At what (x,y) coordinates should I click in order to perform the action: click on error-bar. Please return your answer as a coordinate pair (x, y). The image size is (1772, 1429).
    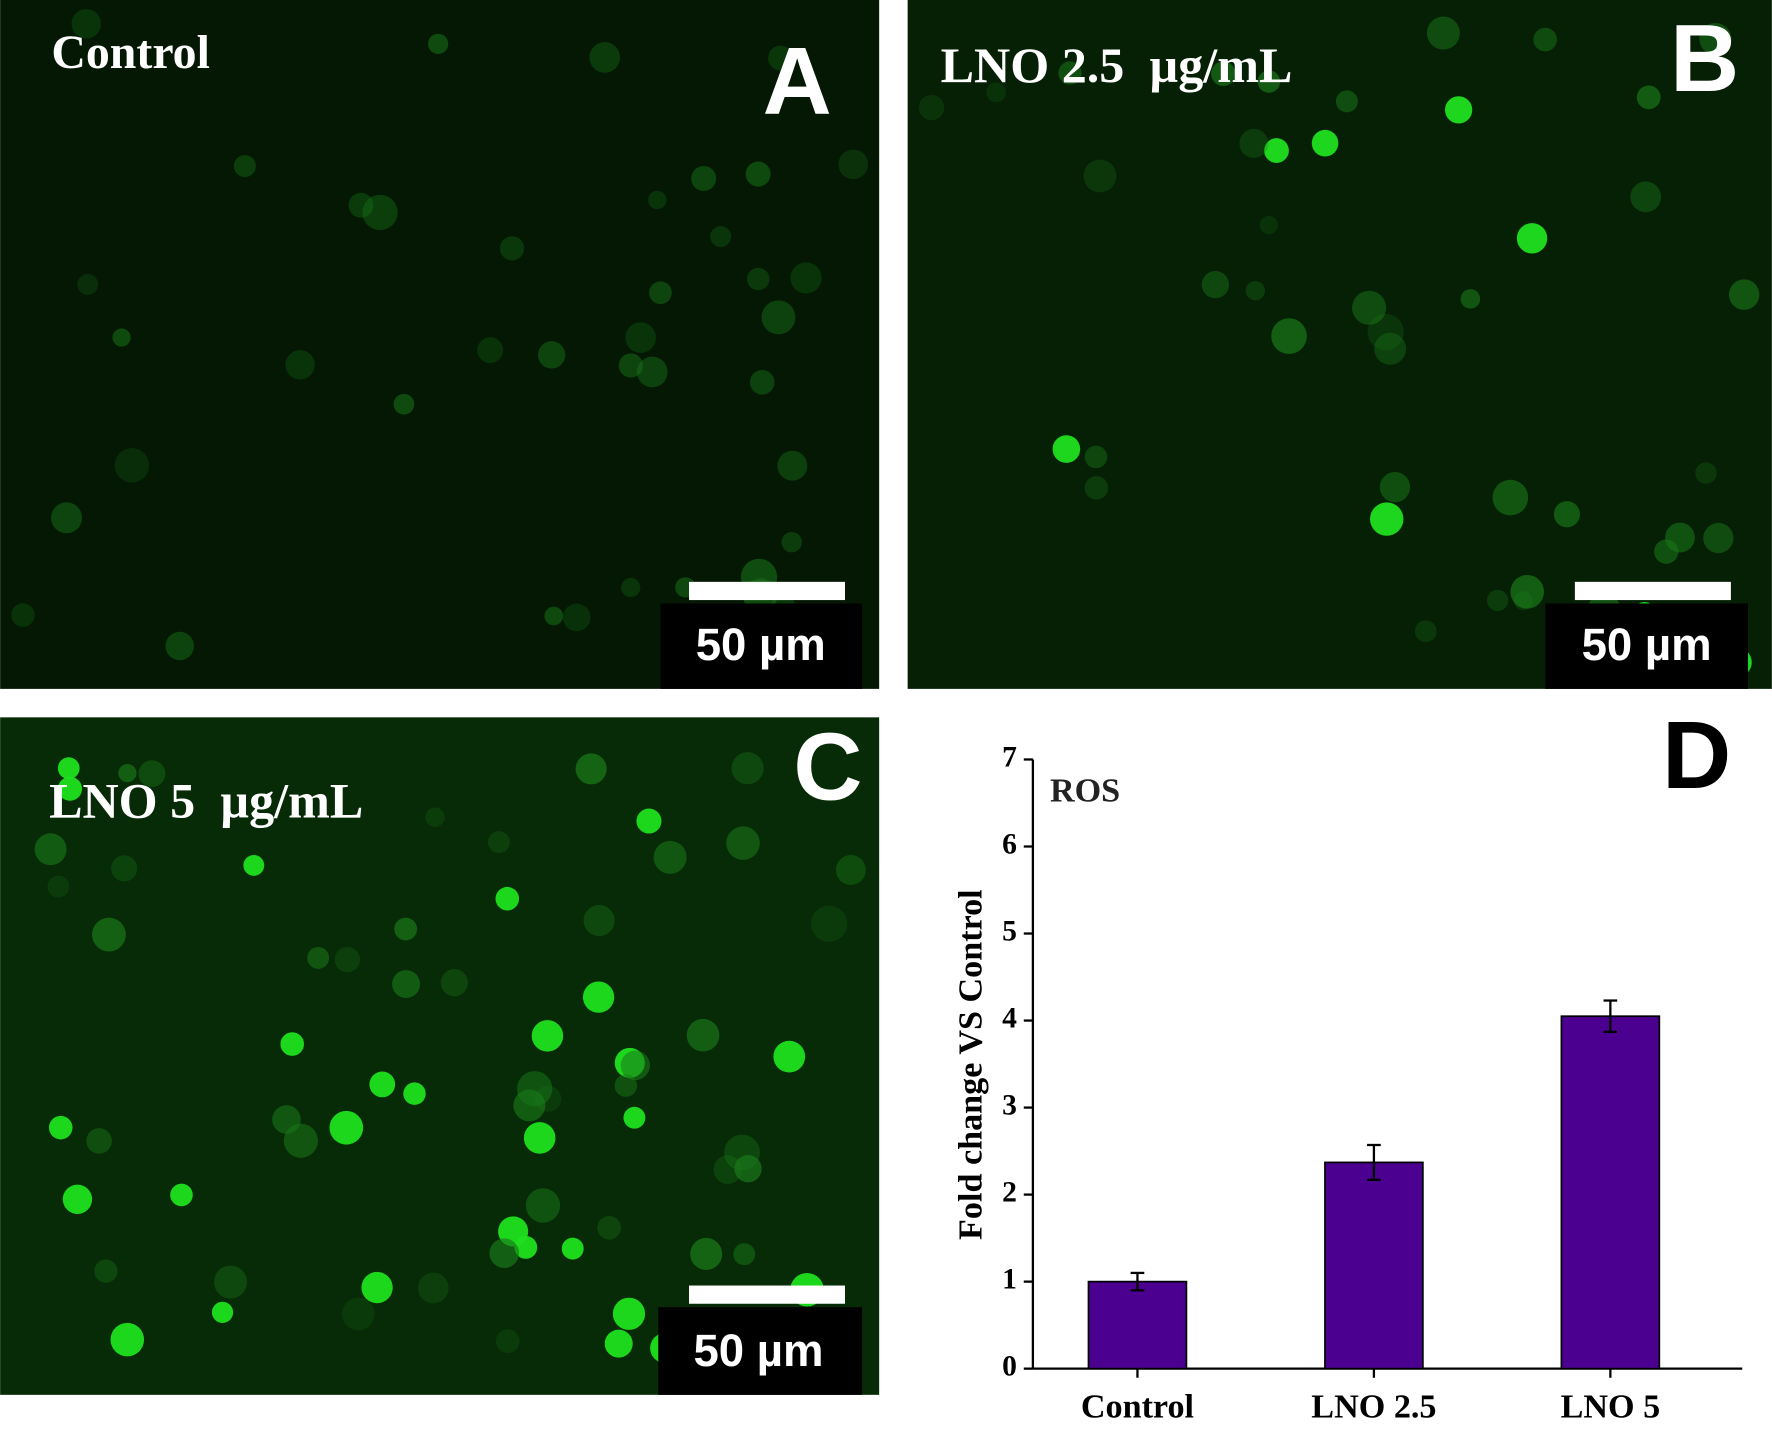
    Looking at the image, I should click on (1374, 1162).